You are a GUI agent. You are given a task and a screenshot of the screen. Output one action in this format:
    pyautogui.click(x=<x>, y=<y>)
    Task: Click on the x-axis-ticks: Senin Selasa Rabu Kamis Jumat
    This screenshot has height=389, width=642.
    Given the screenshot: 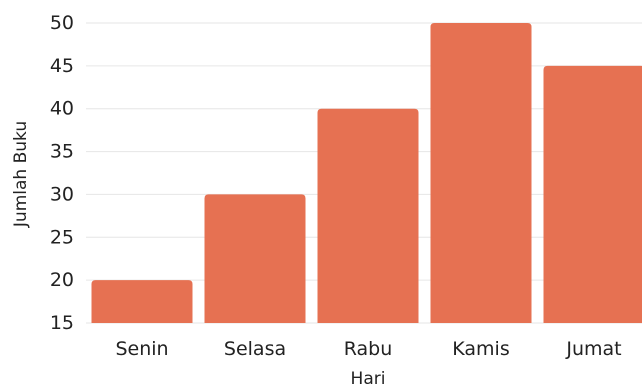 What is the action you would take?
    pyautogui.click(x=368, y=349)
    